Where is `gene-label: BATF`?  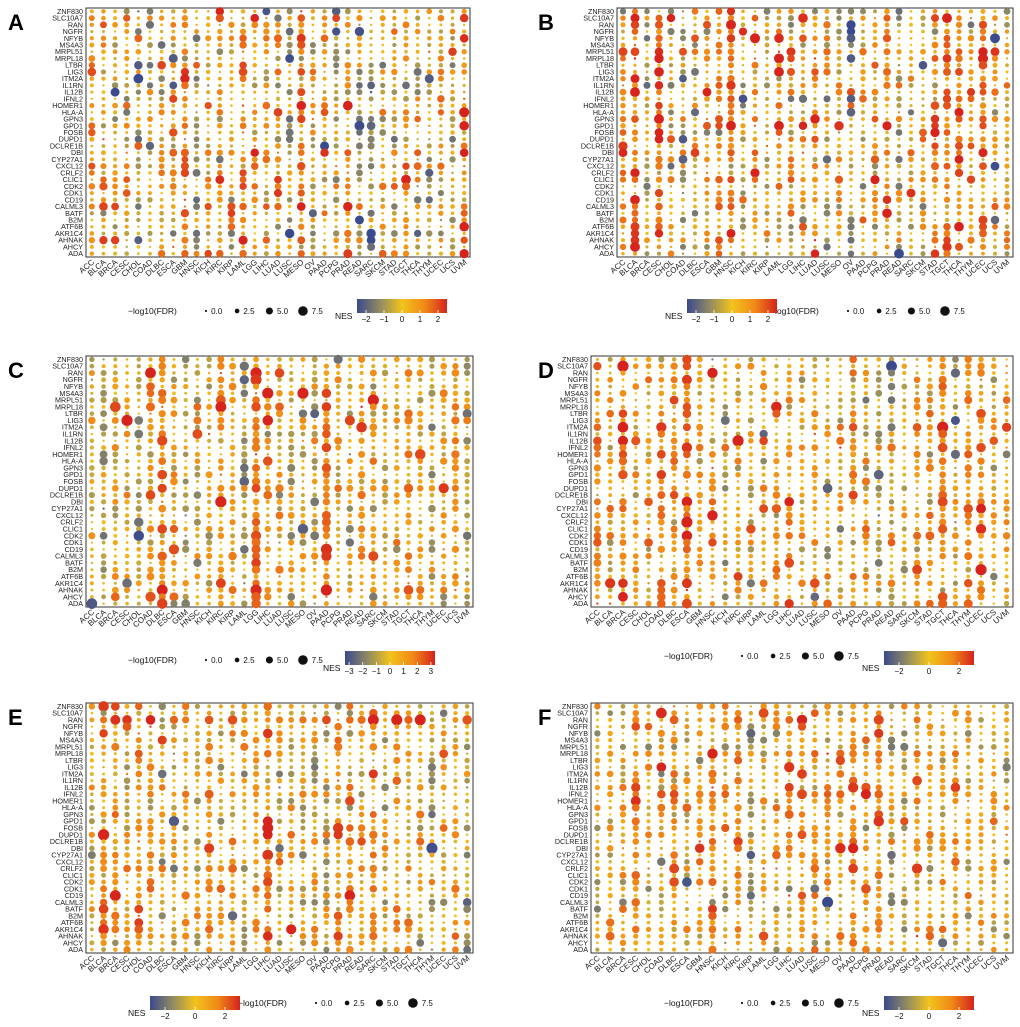
gene-label: BATF is located at coordinates (605, 213).